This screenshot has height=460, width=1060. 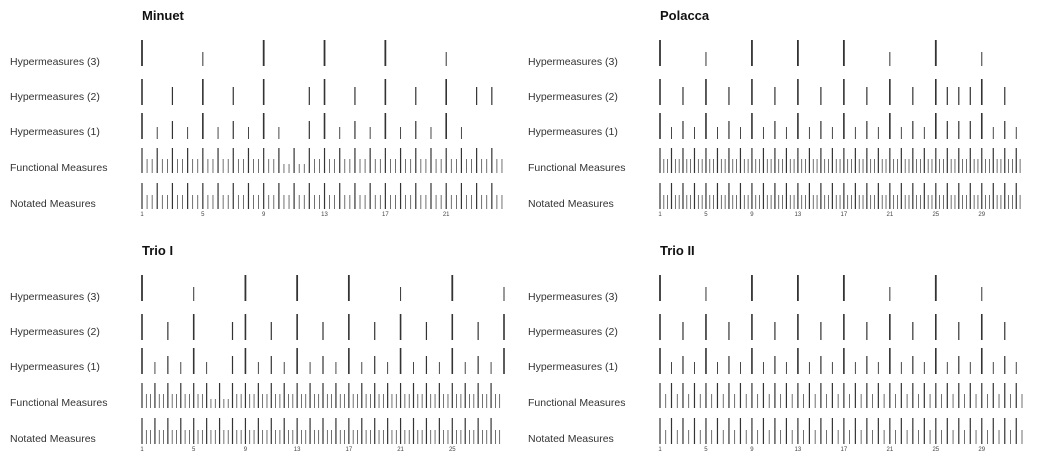 What do you see at coordinates (163, 15) in the screenshot?
I see `panel-title: Minuet` at bounding box center [163, 15].